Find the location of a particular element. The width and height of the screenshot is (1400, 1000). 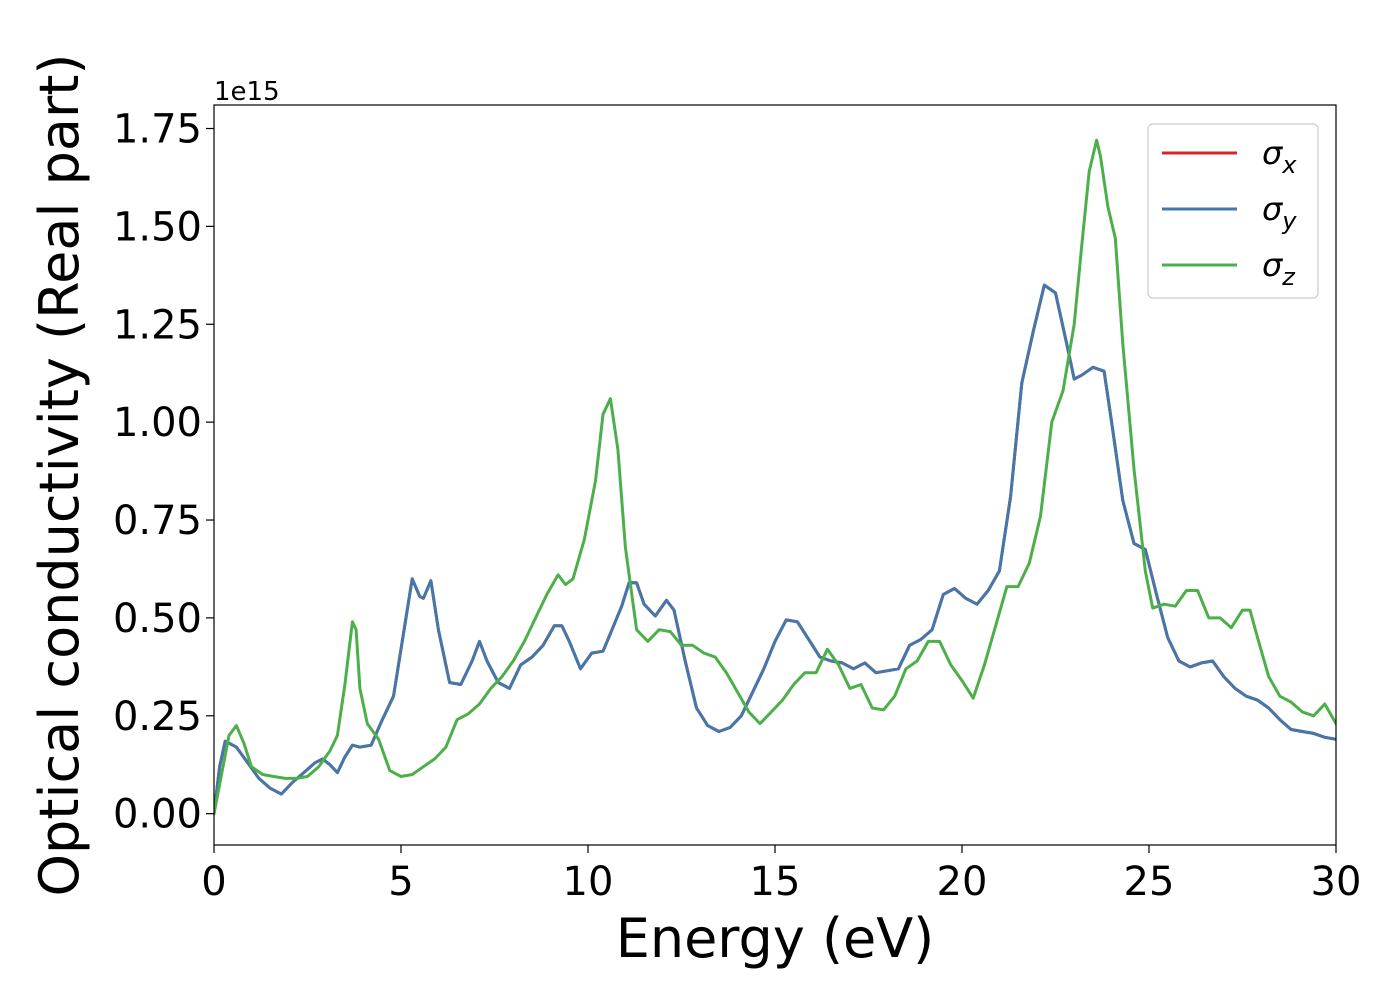

x-axis: 0 5 10 15 20 25 30 is located at coordinates (781, 875).